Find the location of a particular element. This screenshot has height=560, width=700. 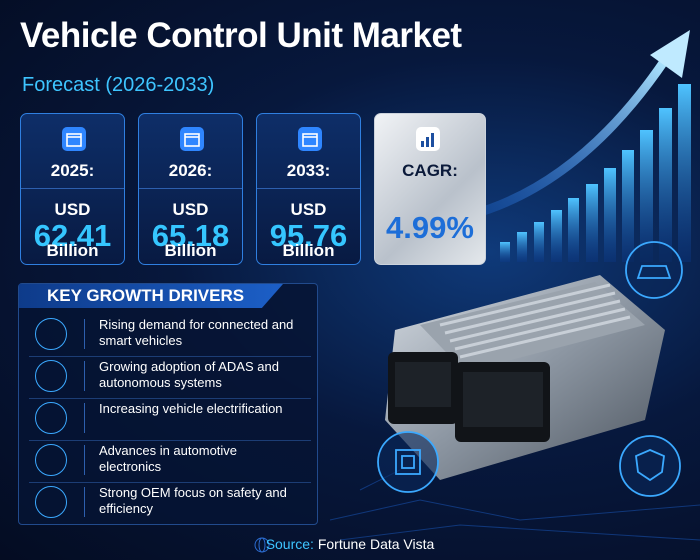

cagr-card: CAGR: 4.99% is located at coordinates (430, 189).